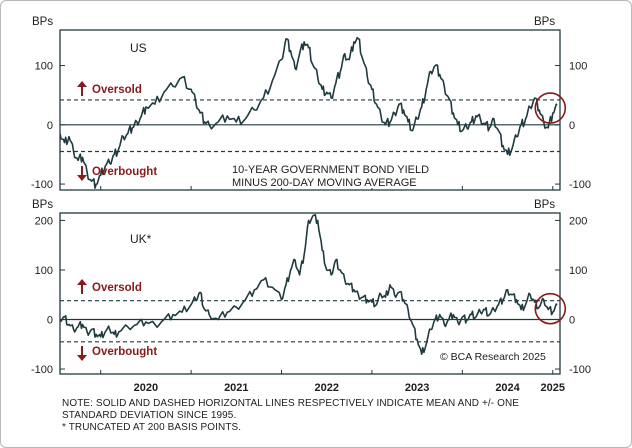  I want to click on us-ytick-label-left: -100, so click(42, 185).